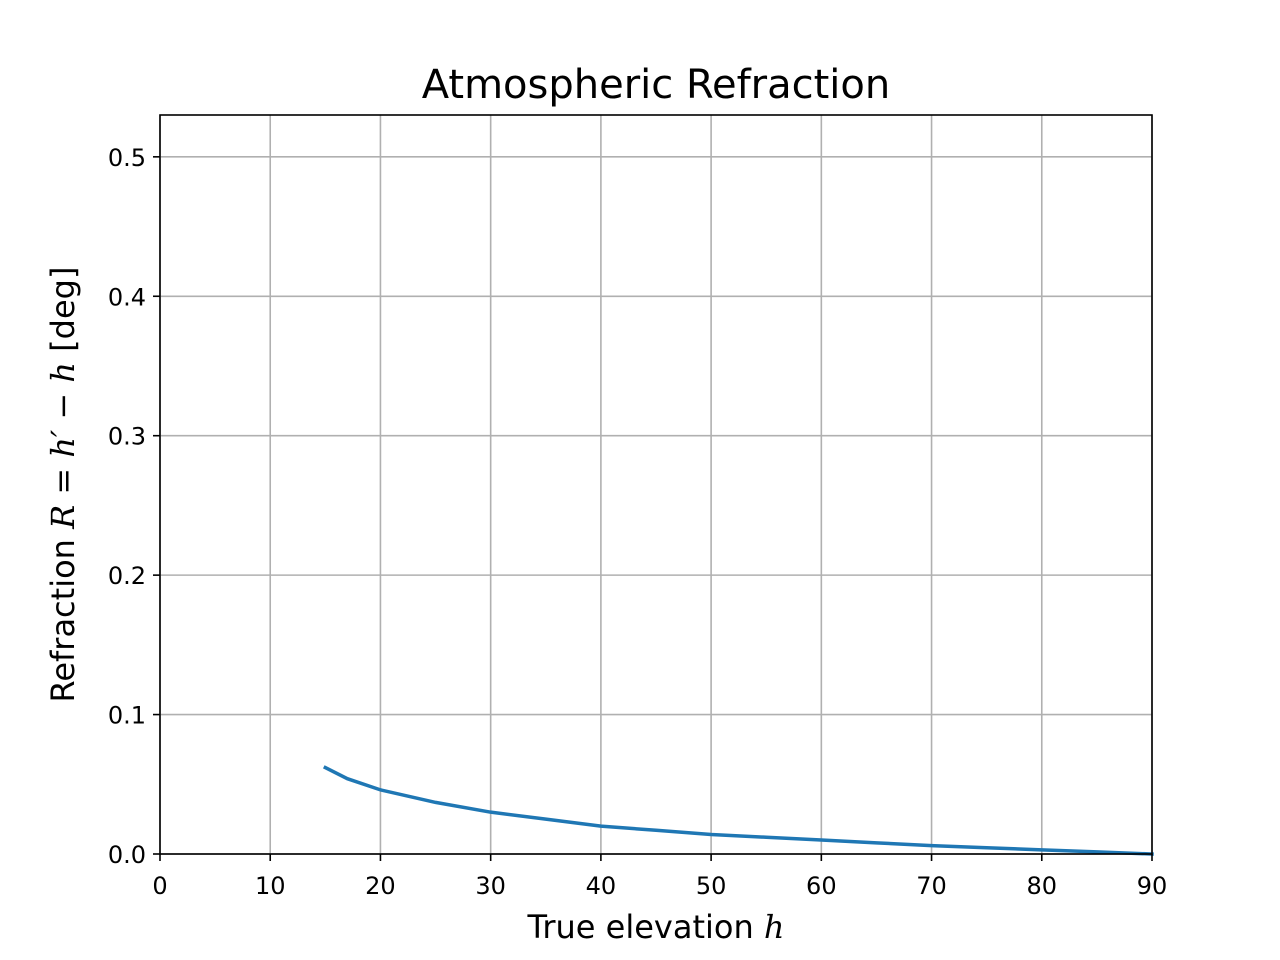 This screenshot has height=960, width=1280. What do you see at coordinates (159, 886) in the screenshot?
I see `x-tick-label: 0` at bounding box center [159, 886].